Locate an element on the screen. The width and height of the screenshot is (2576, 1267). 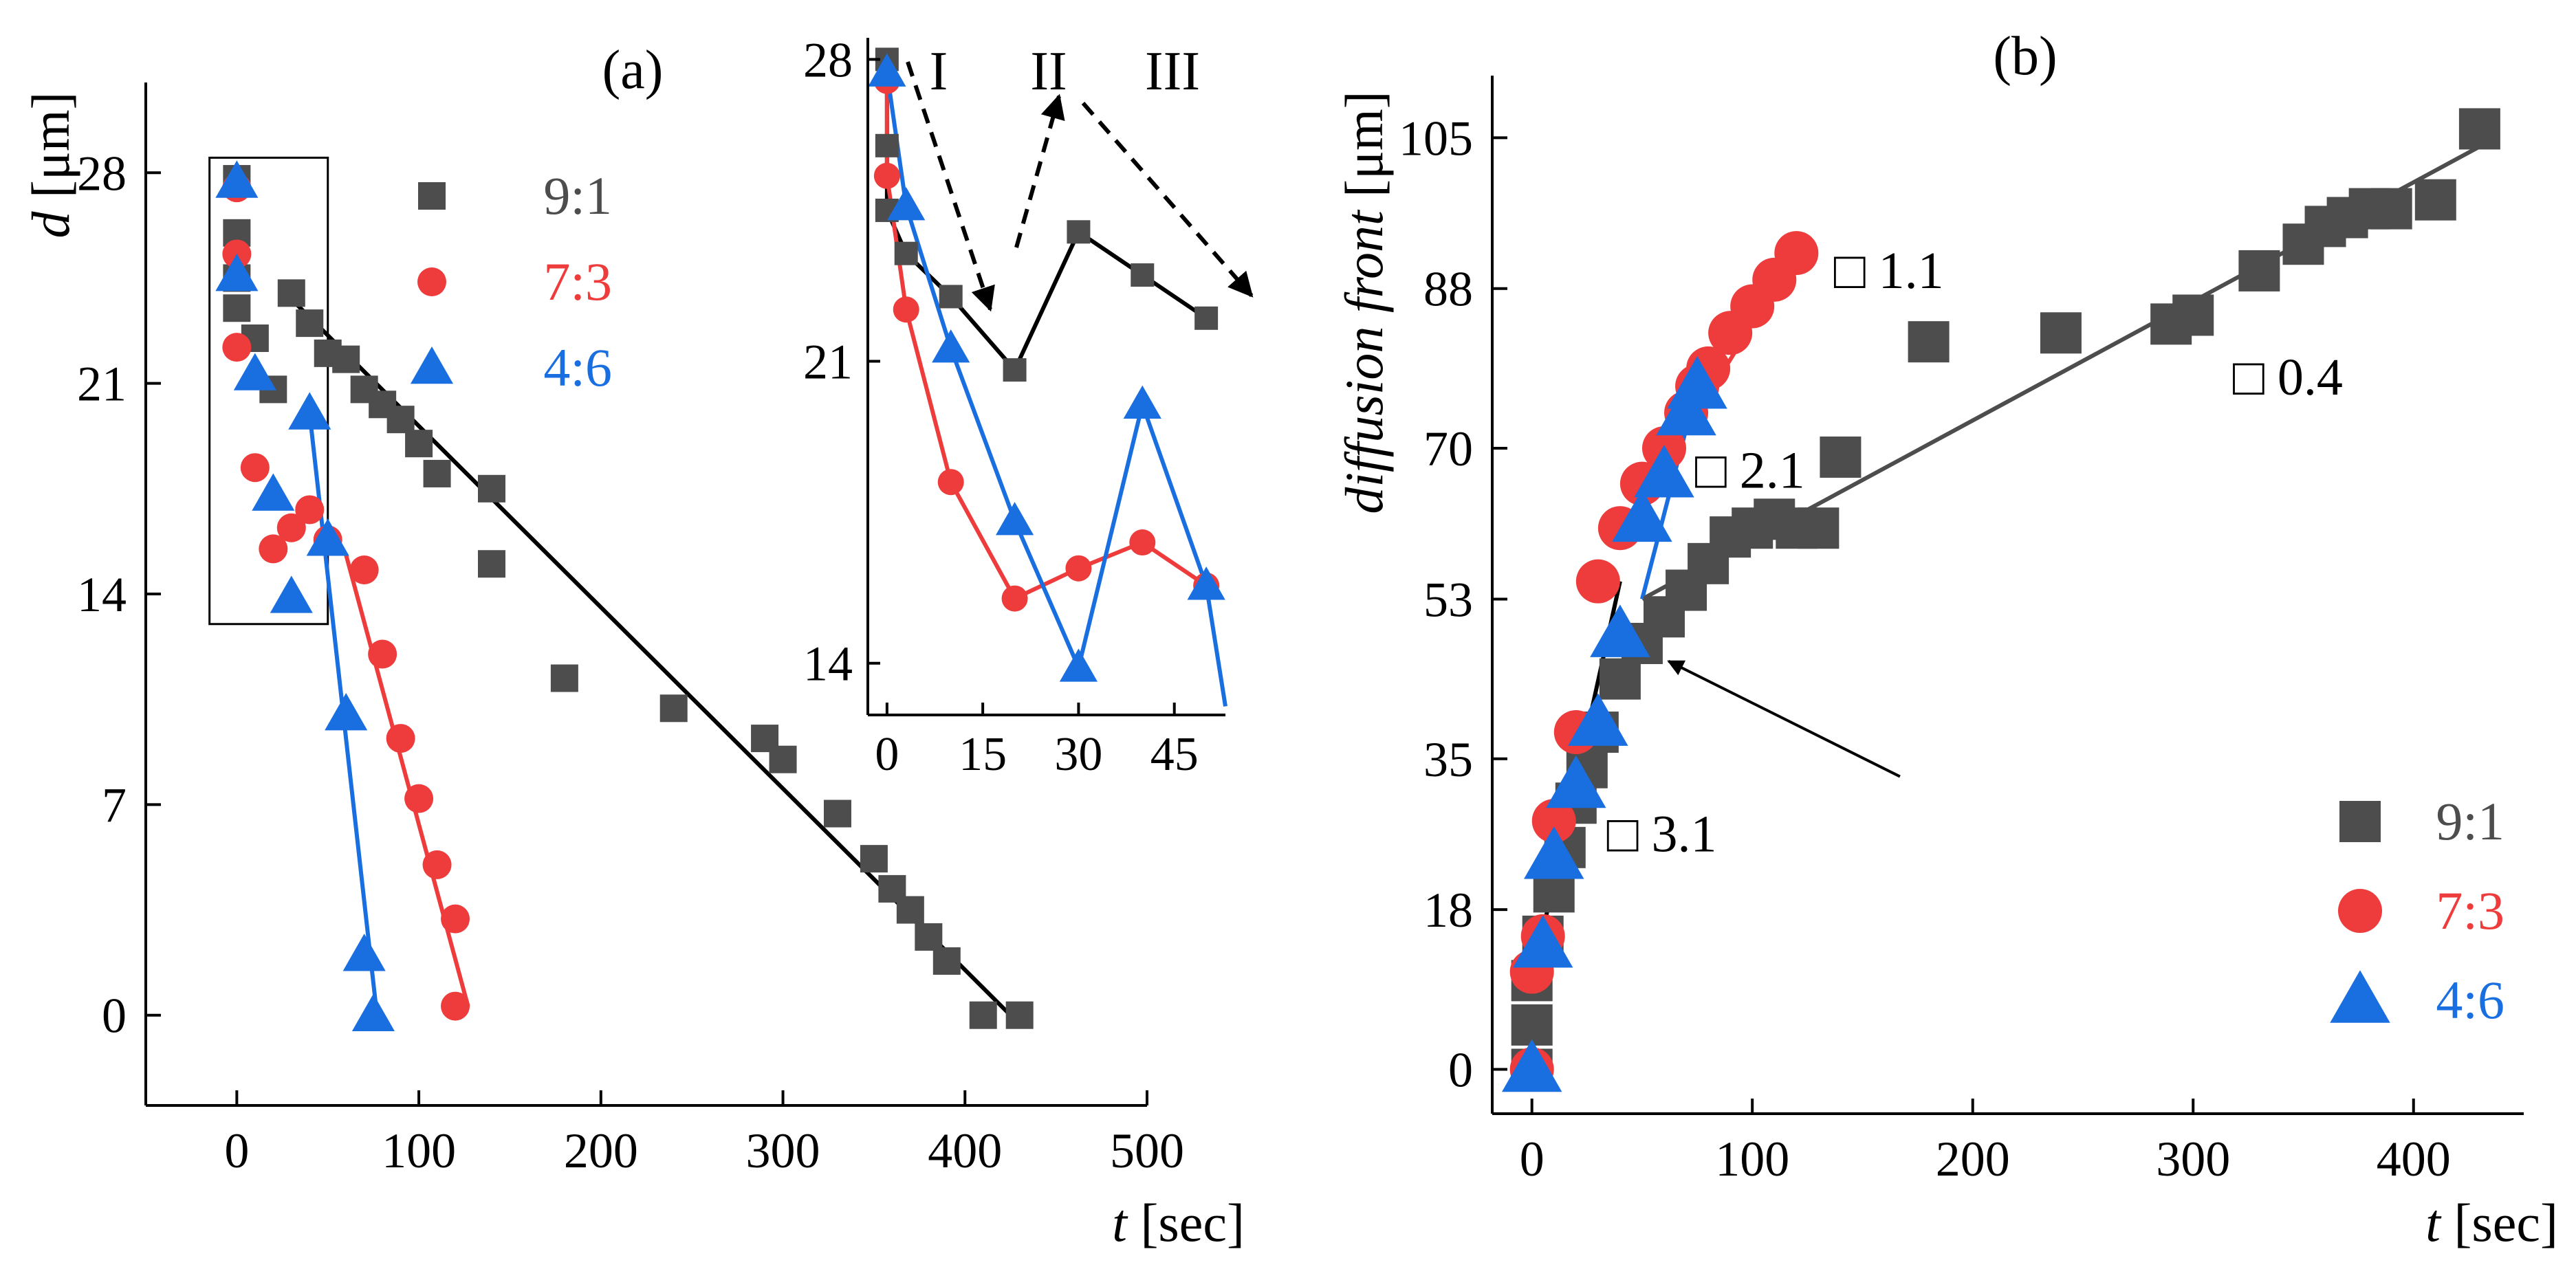
slope-annotation: □ 0.4 is located at coordinates (2288, 377).